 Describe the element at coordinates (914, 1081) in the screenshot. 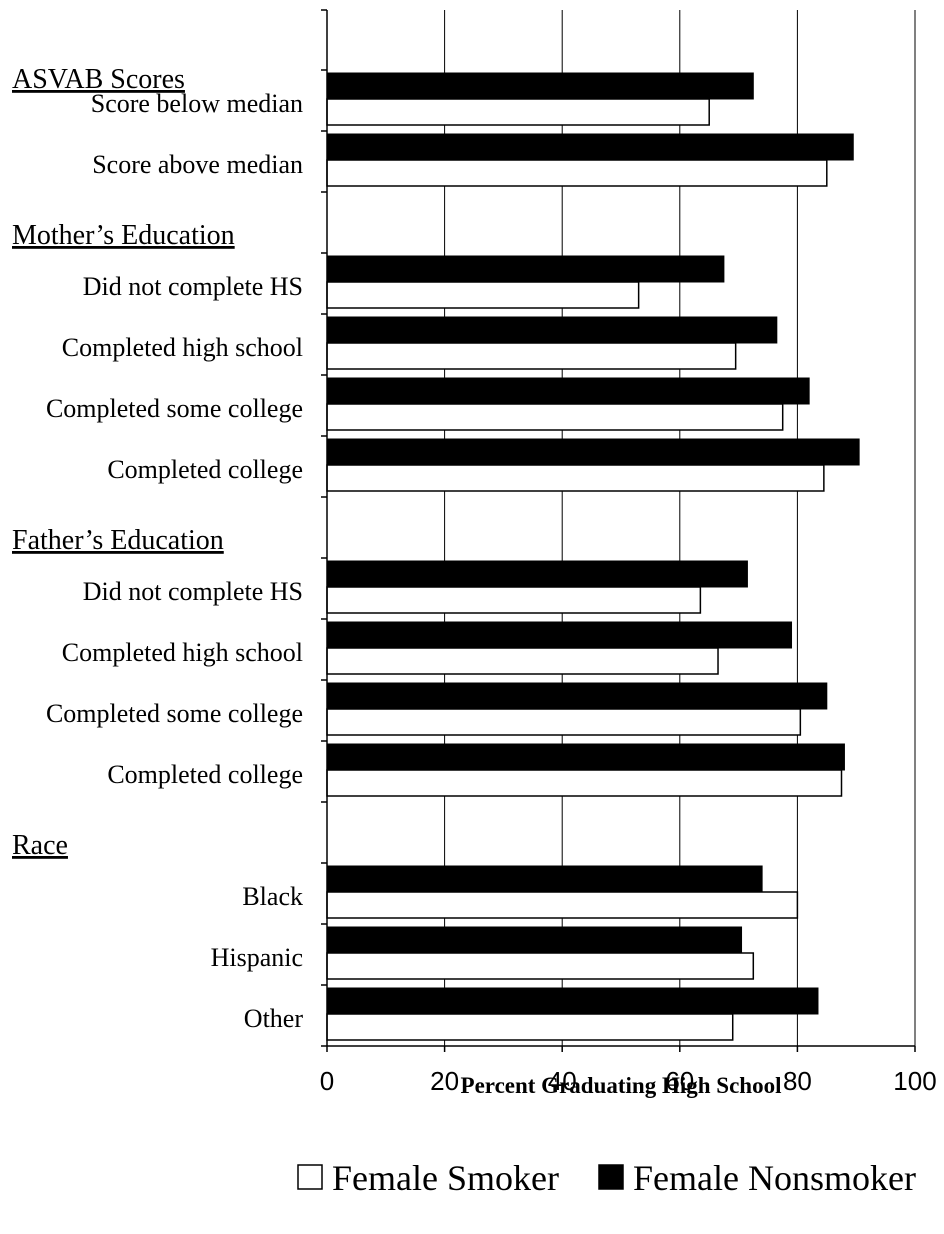

I see `x-tick-label-100: 100` at that location.